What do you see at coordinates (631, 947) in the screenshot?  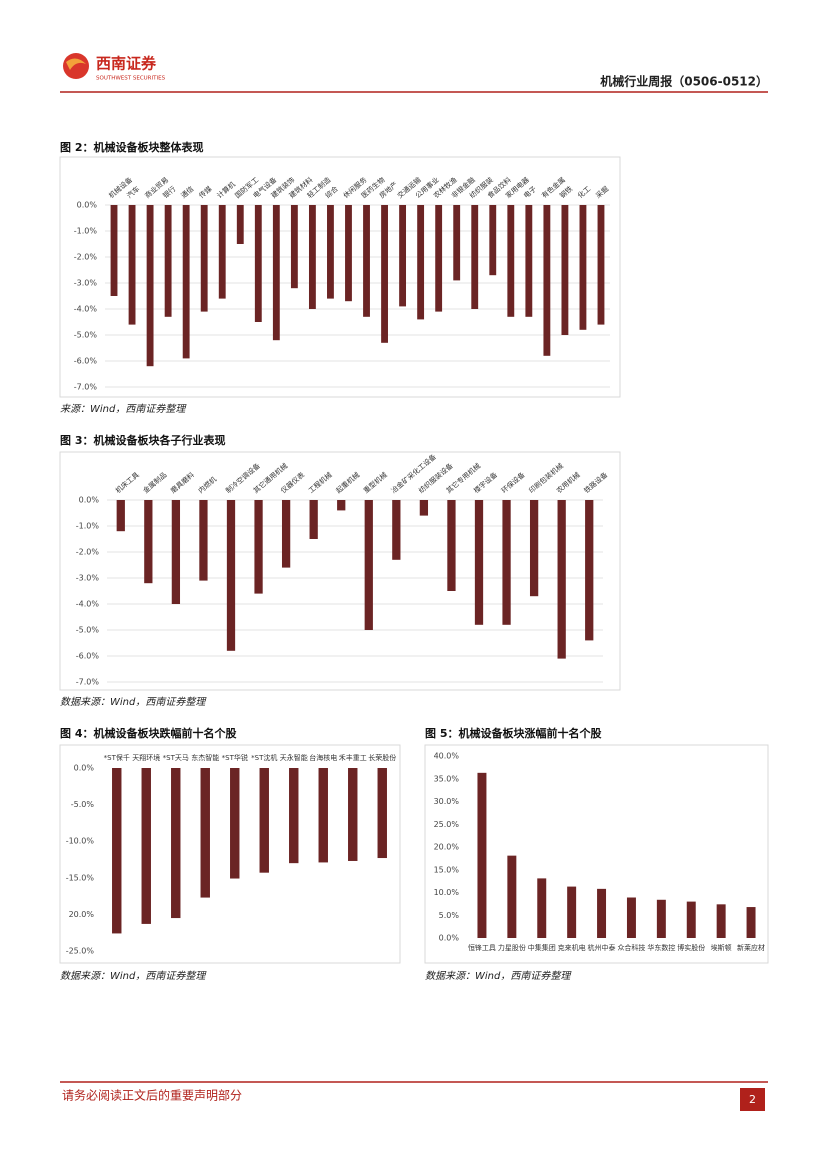 I see `x-tick-label: 众合科技` at bounding box center [631, 947].